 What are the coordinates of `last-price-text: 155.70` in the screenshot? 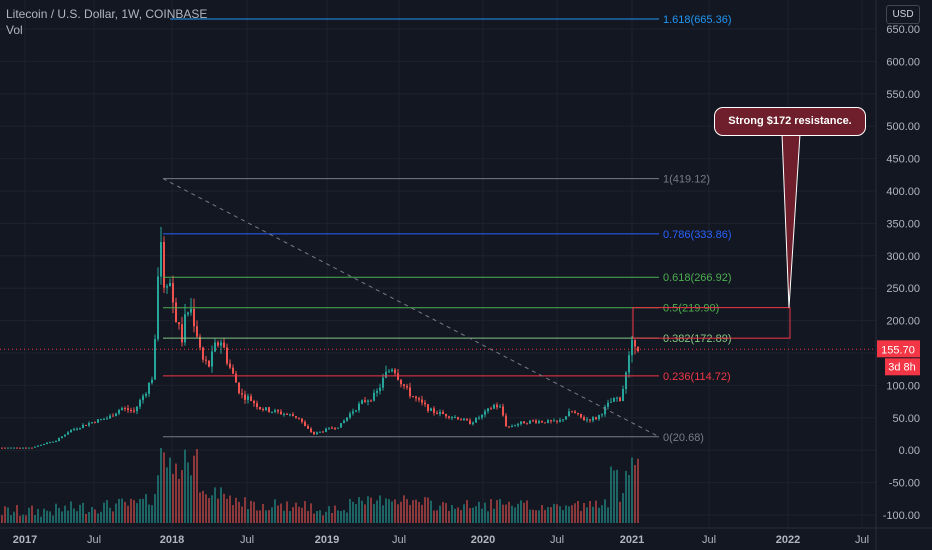 It's located at (898, 350).